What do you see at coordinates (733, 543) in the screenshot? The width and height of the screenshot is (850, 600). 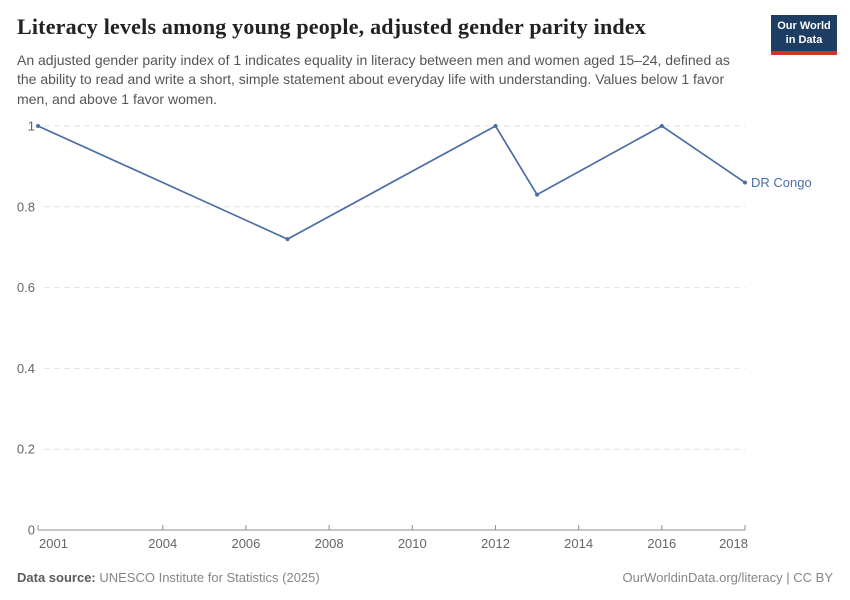 I see `x-tick-label: 2018` at bounding box center [733, 543].